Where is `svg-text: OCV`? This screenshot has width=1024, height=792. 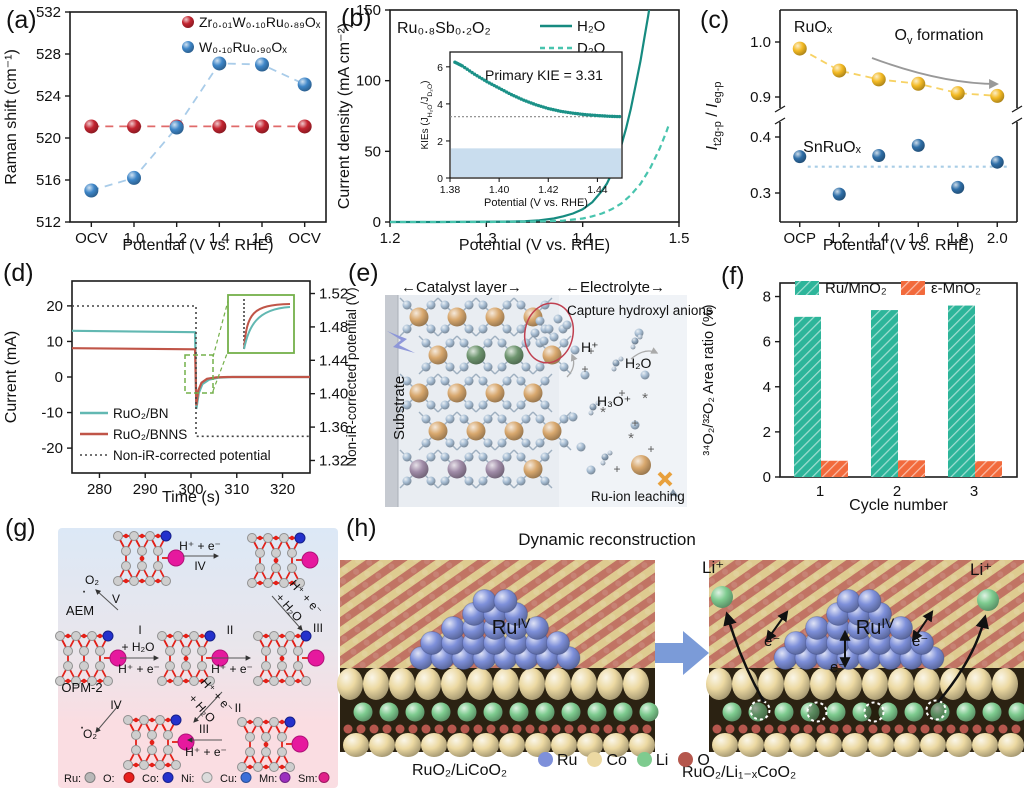
svg-text: OCV is located at coordinates (91, 238).